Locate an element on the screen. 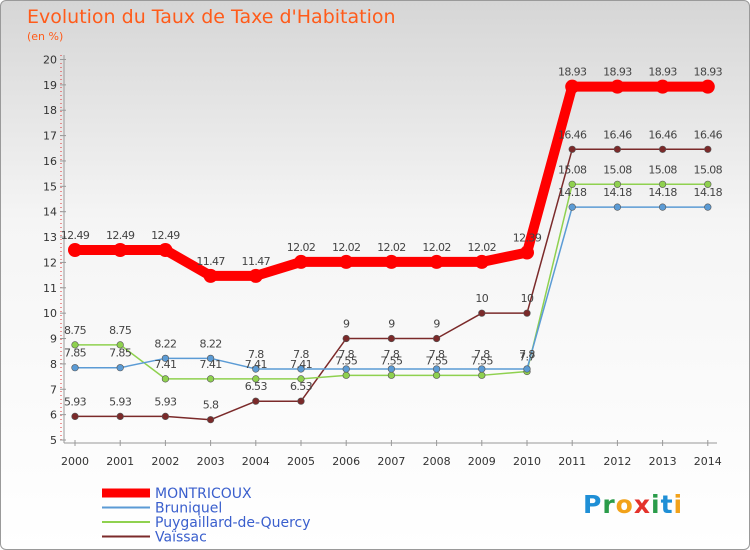  y-tick-label: 9 is located at coordinates (53, 339).